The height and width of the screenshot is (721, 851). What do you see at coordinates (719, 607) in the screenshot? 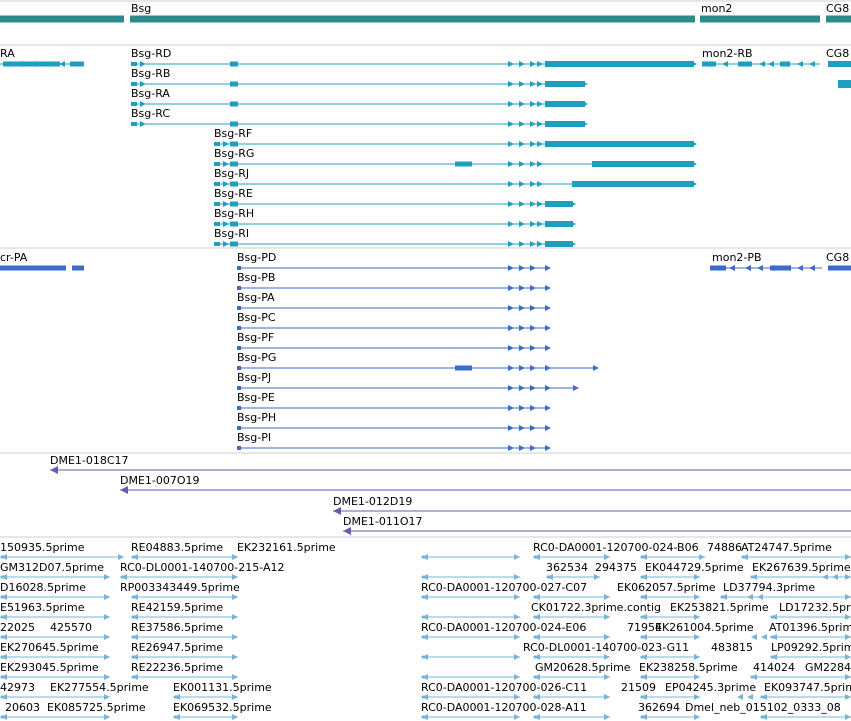
I see `est-label: EK253821.5prime` at bounding box center [719, 607].